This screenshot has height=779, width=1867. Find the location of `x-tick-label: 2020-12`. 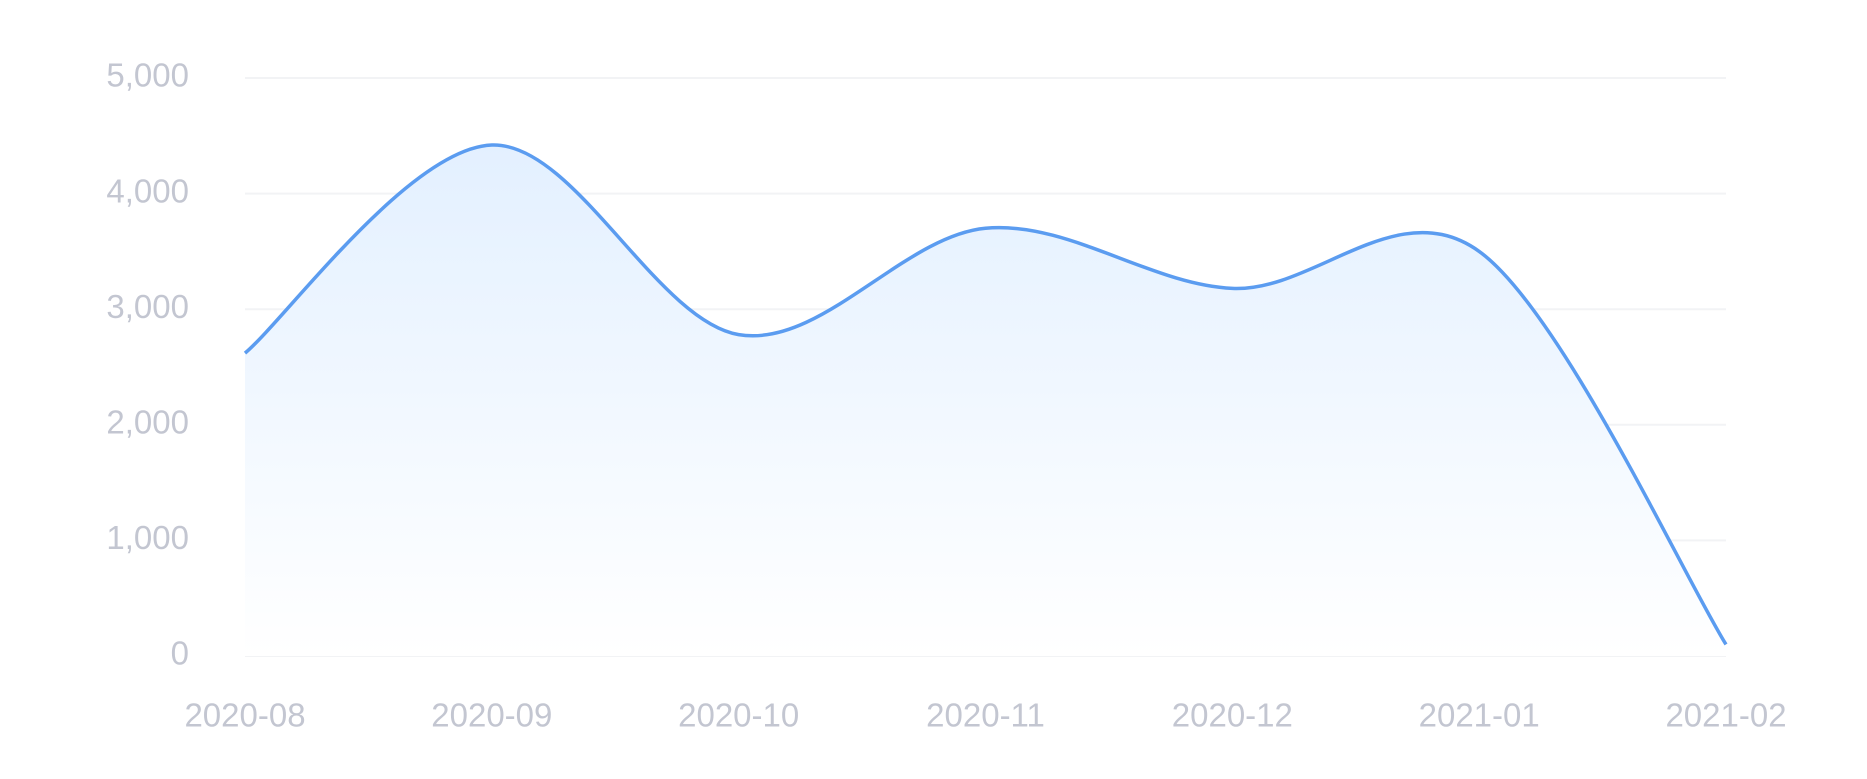

x-tick-label: 2020-12 is located at coordinates (1232, 715).